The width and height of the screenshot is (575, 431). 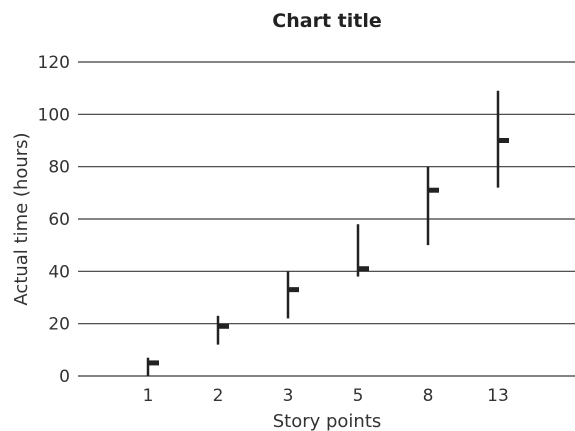 What do you see at coordinates (54, 63) in the screenshot?
I see `y-tick-label-120: 120` at bounding box center [54, 63].